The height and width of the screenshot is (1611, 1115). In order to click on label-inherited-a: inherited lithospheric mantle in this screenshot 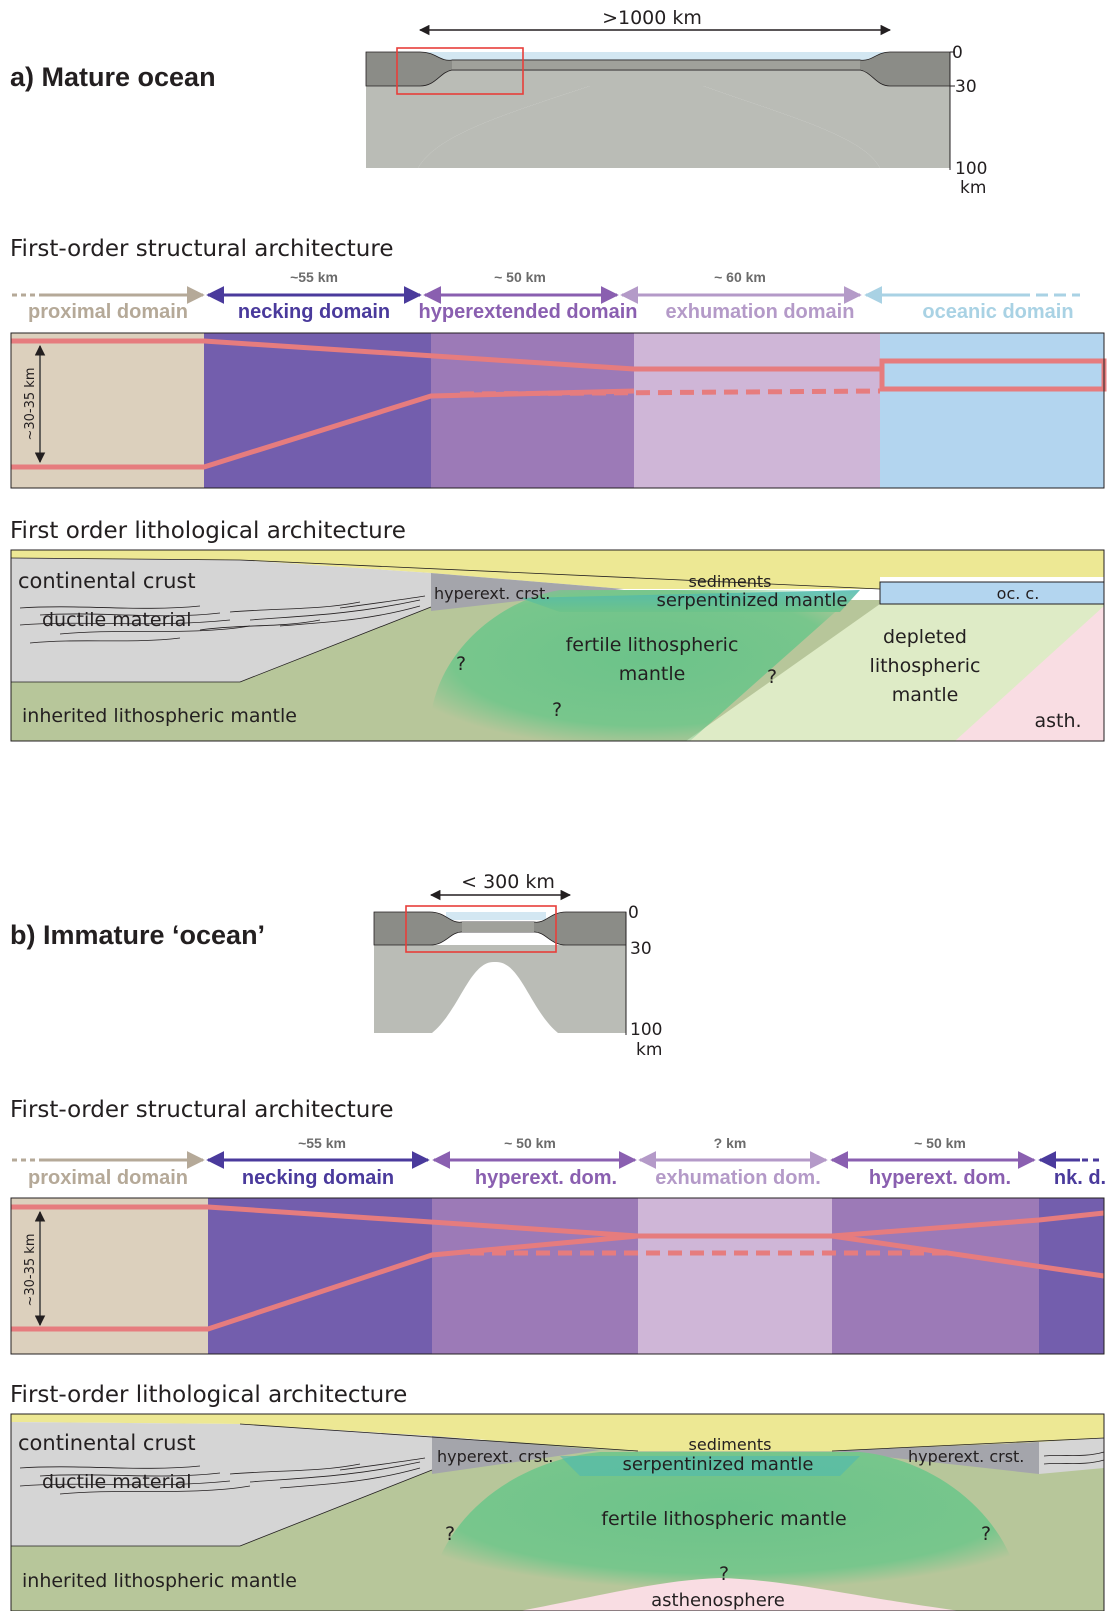, I will do `click(159, 716)`.